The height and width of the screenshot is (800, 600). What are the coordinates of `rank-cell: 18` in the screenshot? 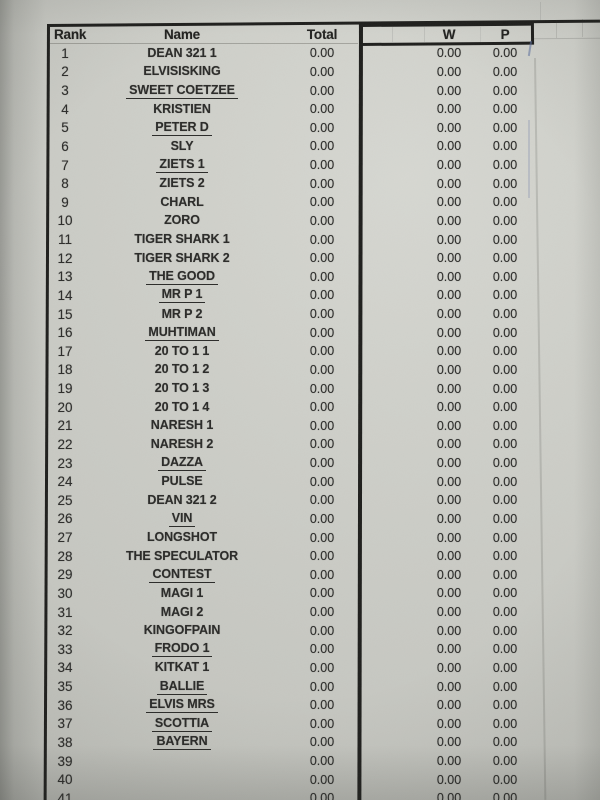 It's located at (65, 370).